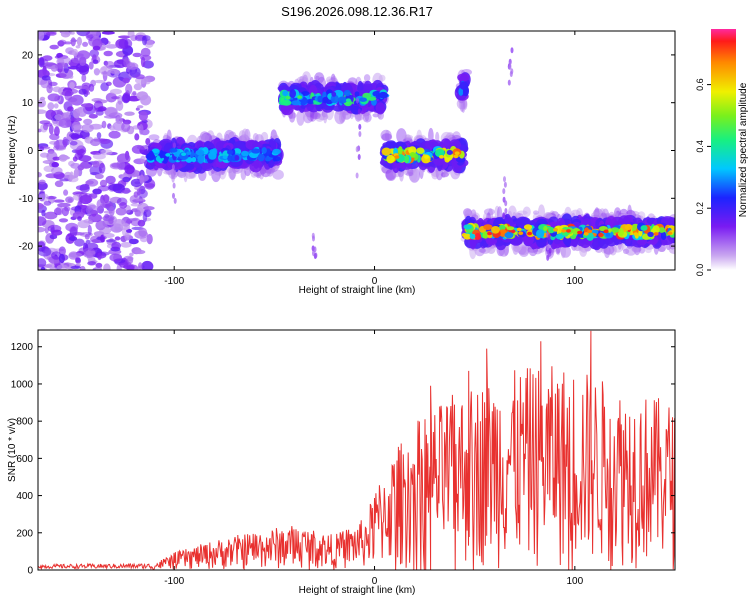 This screenshot has height=600, width=750. What do you see at coordinates (700, 84) in the screenshot?
I see `colorbar-tick-label: 0.6` at bounding box center [700, 84].